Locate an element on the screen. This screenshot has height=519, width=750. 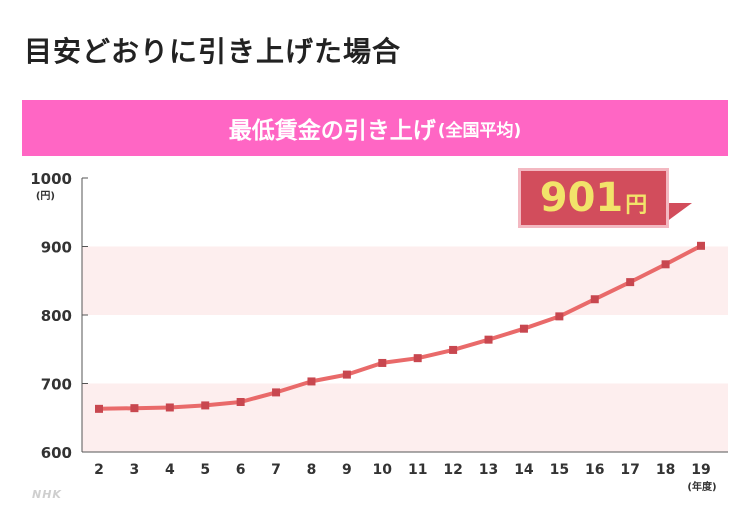
x-tick-label: 12 is located at coordinates (452, 470).